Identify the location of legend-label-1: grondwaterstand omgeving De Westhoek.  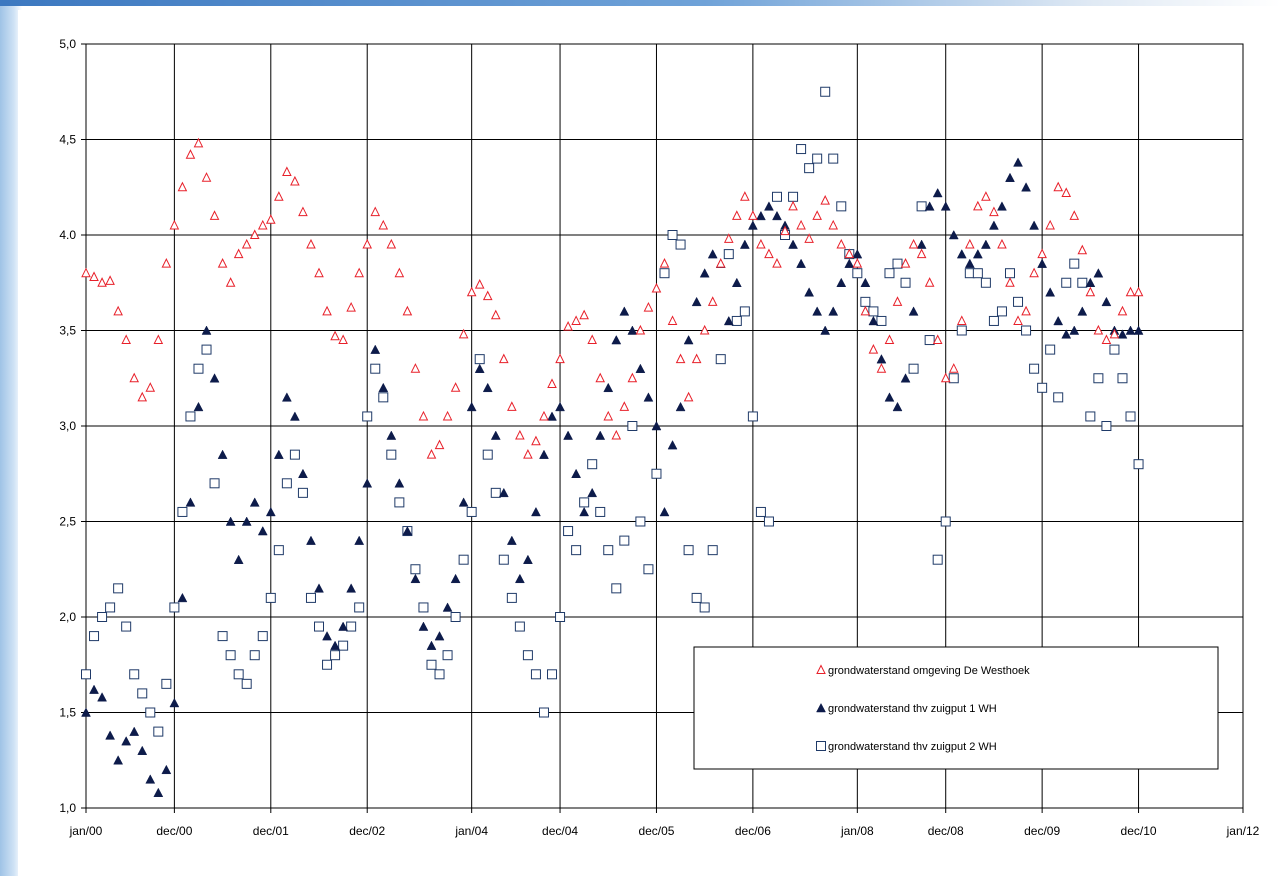
(929, 671).